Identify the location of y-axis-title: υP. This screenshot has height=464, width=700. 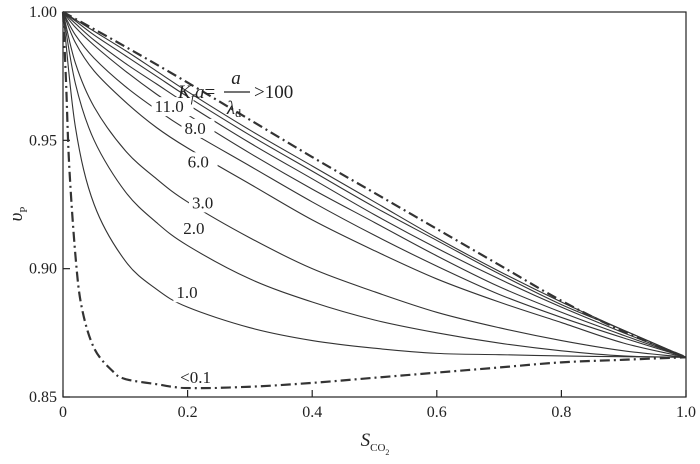
(18, 214).